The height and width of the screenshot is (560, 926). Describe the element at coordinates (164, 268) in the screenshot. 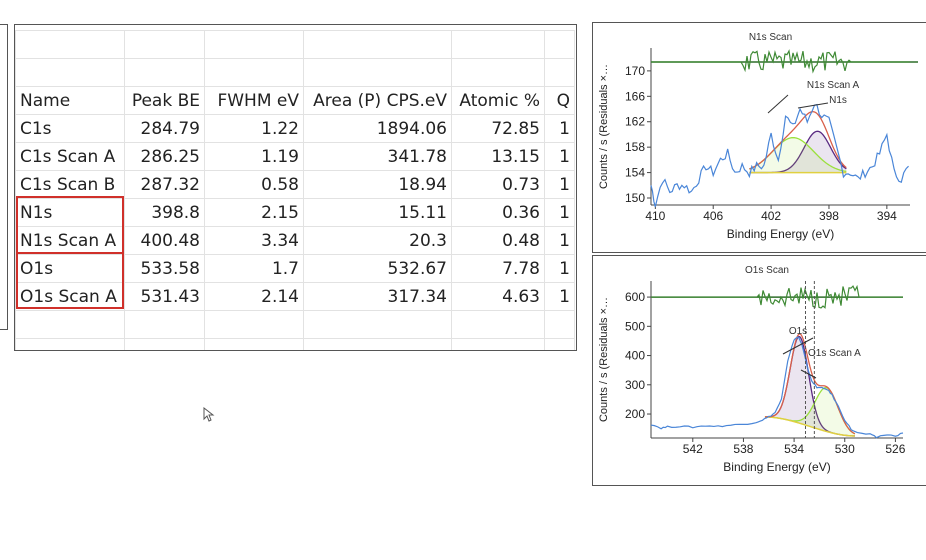

I see `cell-peak-be: 533.58` at that location.